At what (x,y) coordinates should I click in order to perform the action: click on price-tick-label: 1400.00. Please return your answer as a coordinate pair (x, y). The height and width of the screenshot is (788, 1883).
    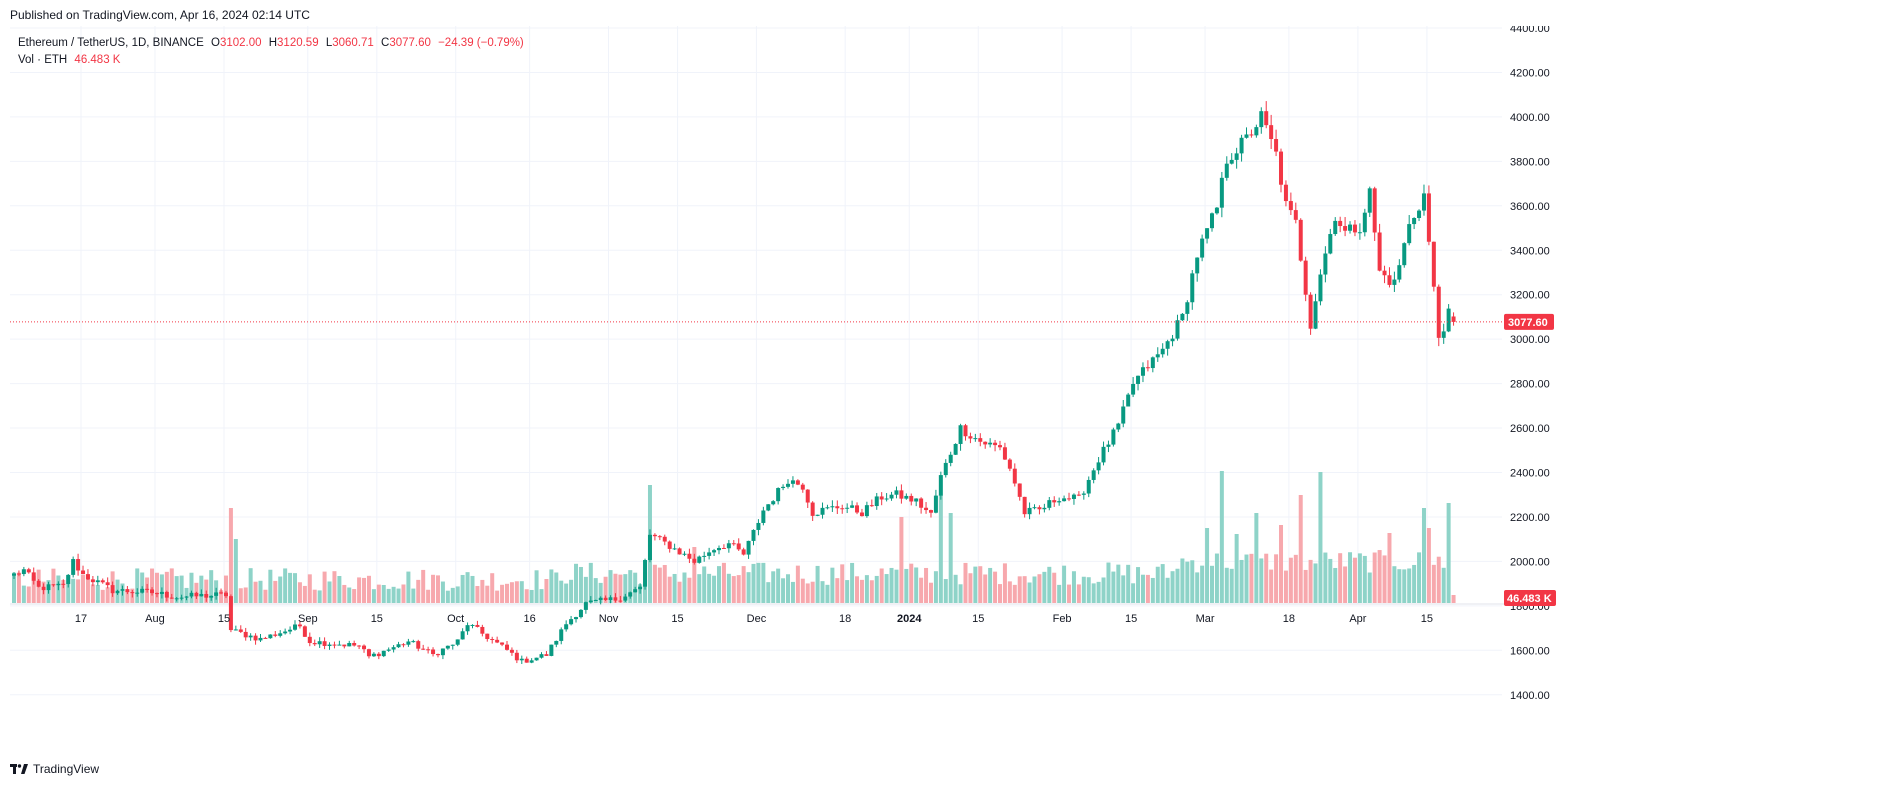
    Looking at the image, I should click on (1530, 696).